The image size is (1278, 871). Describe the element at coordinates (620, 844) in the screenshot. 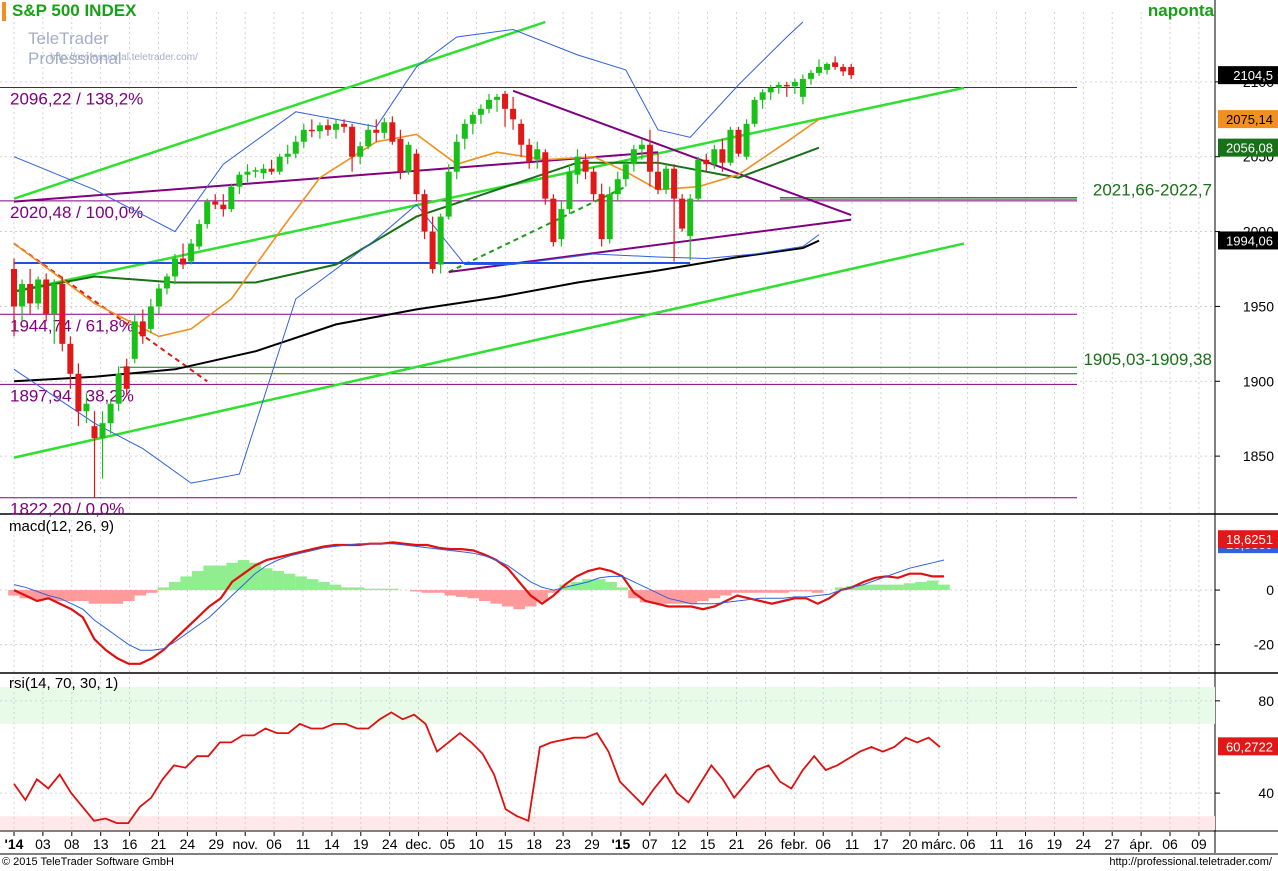

I see `x-tick-label: '15` at that location.